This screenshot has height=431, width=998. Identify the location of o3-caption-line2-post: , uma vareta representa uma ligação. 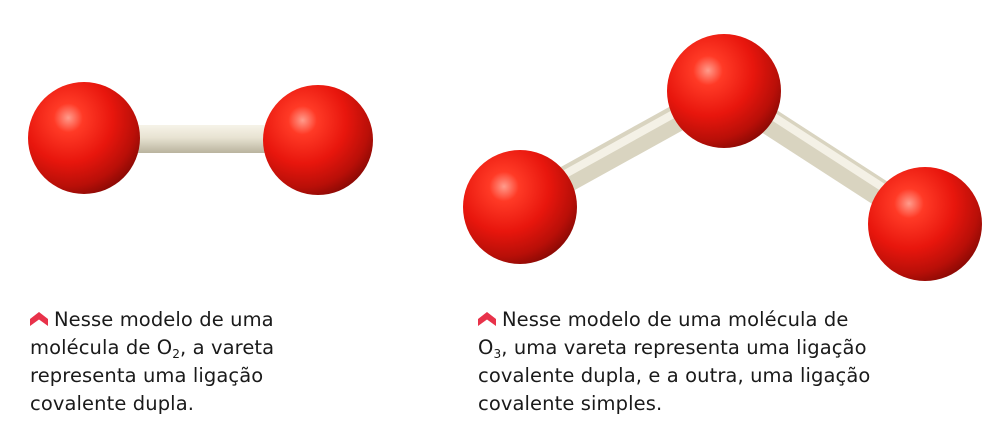
(684, 347).